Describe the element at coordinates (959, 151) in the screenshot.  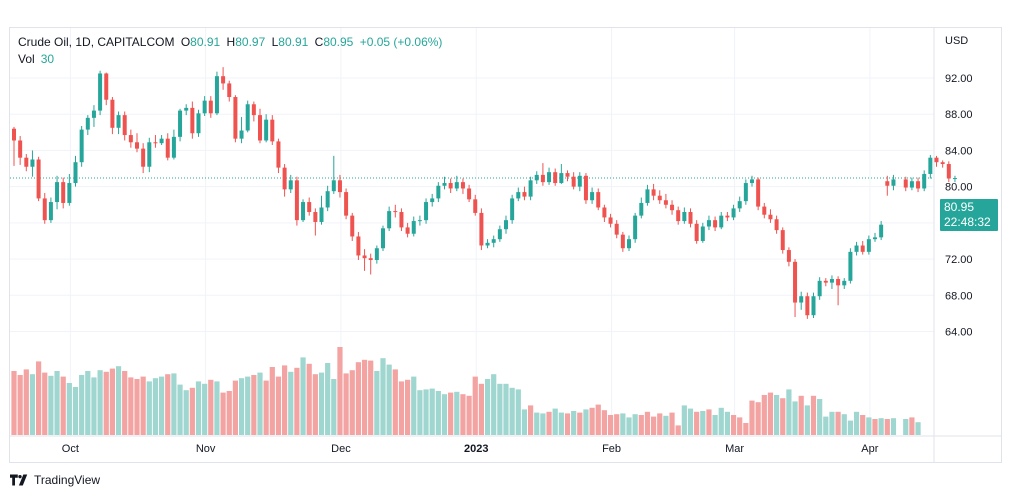
I see `y-tick-label: 84.00` at that location.